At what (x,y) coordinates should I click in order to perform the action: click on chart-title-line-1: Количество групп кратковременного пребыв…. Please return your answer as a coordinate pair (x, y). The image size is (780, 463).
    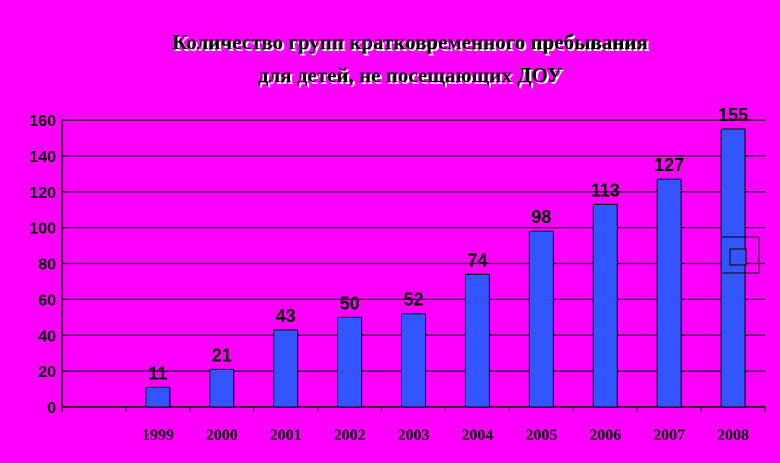
    Looking at the image, I should click on (410, 42).